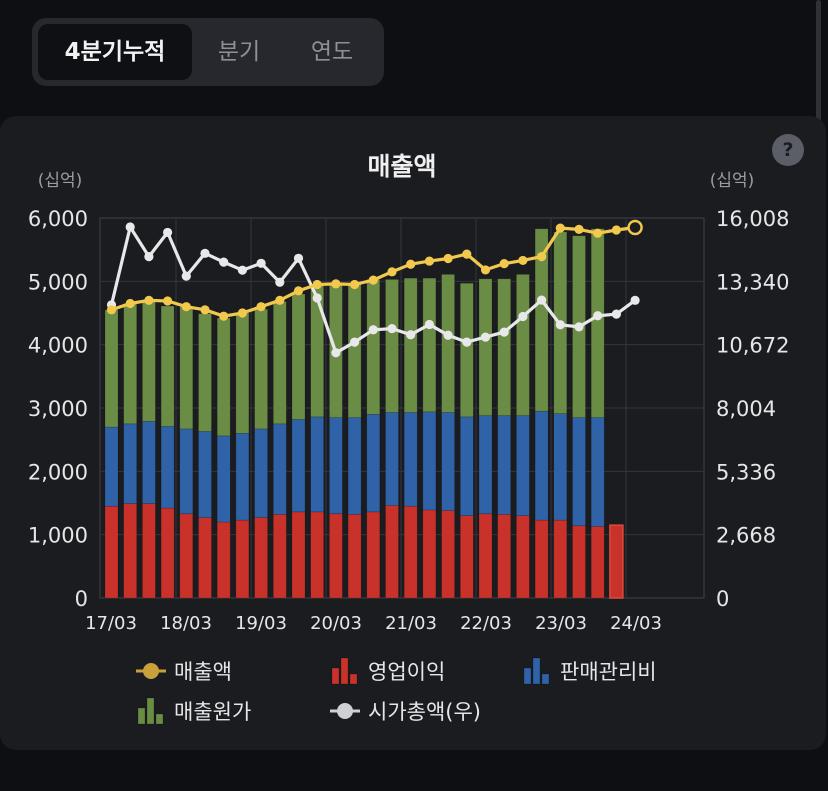  I want to click on tab-4q-cumulative: 4분기누적, so click(115, 52).